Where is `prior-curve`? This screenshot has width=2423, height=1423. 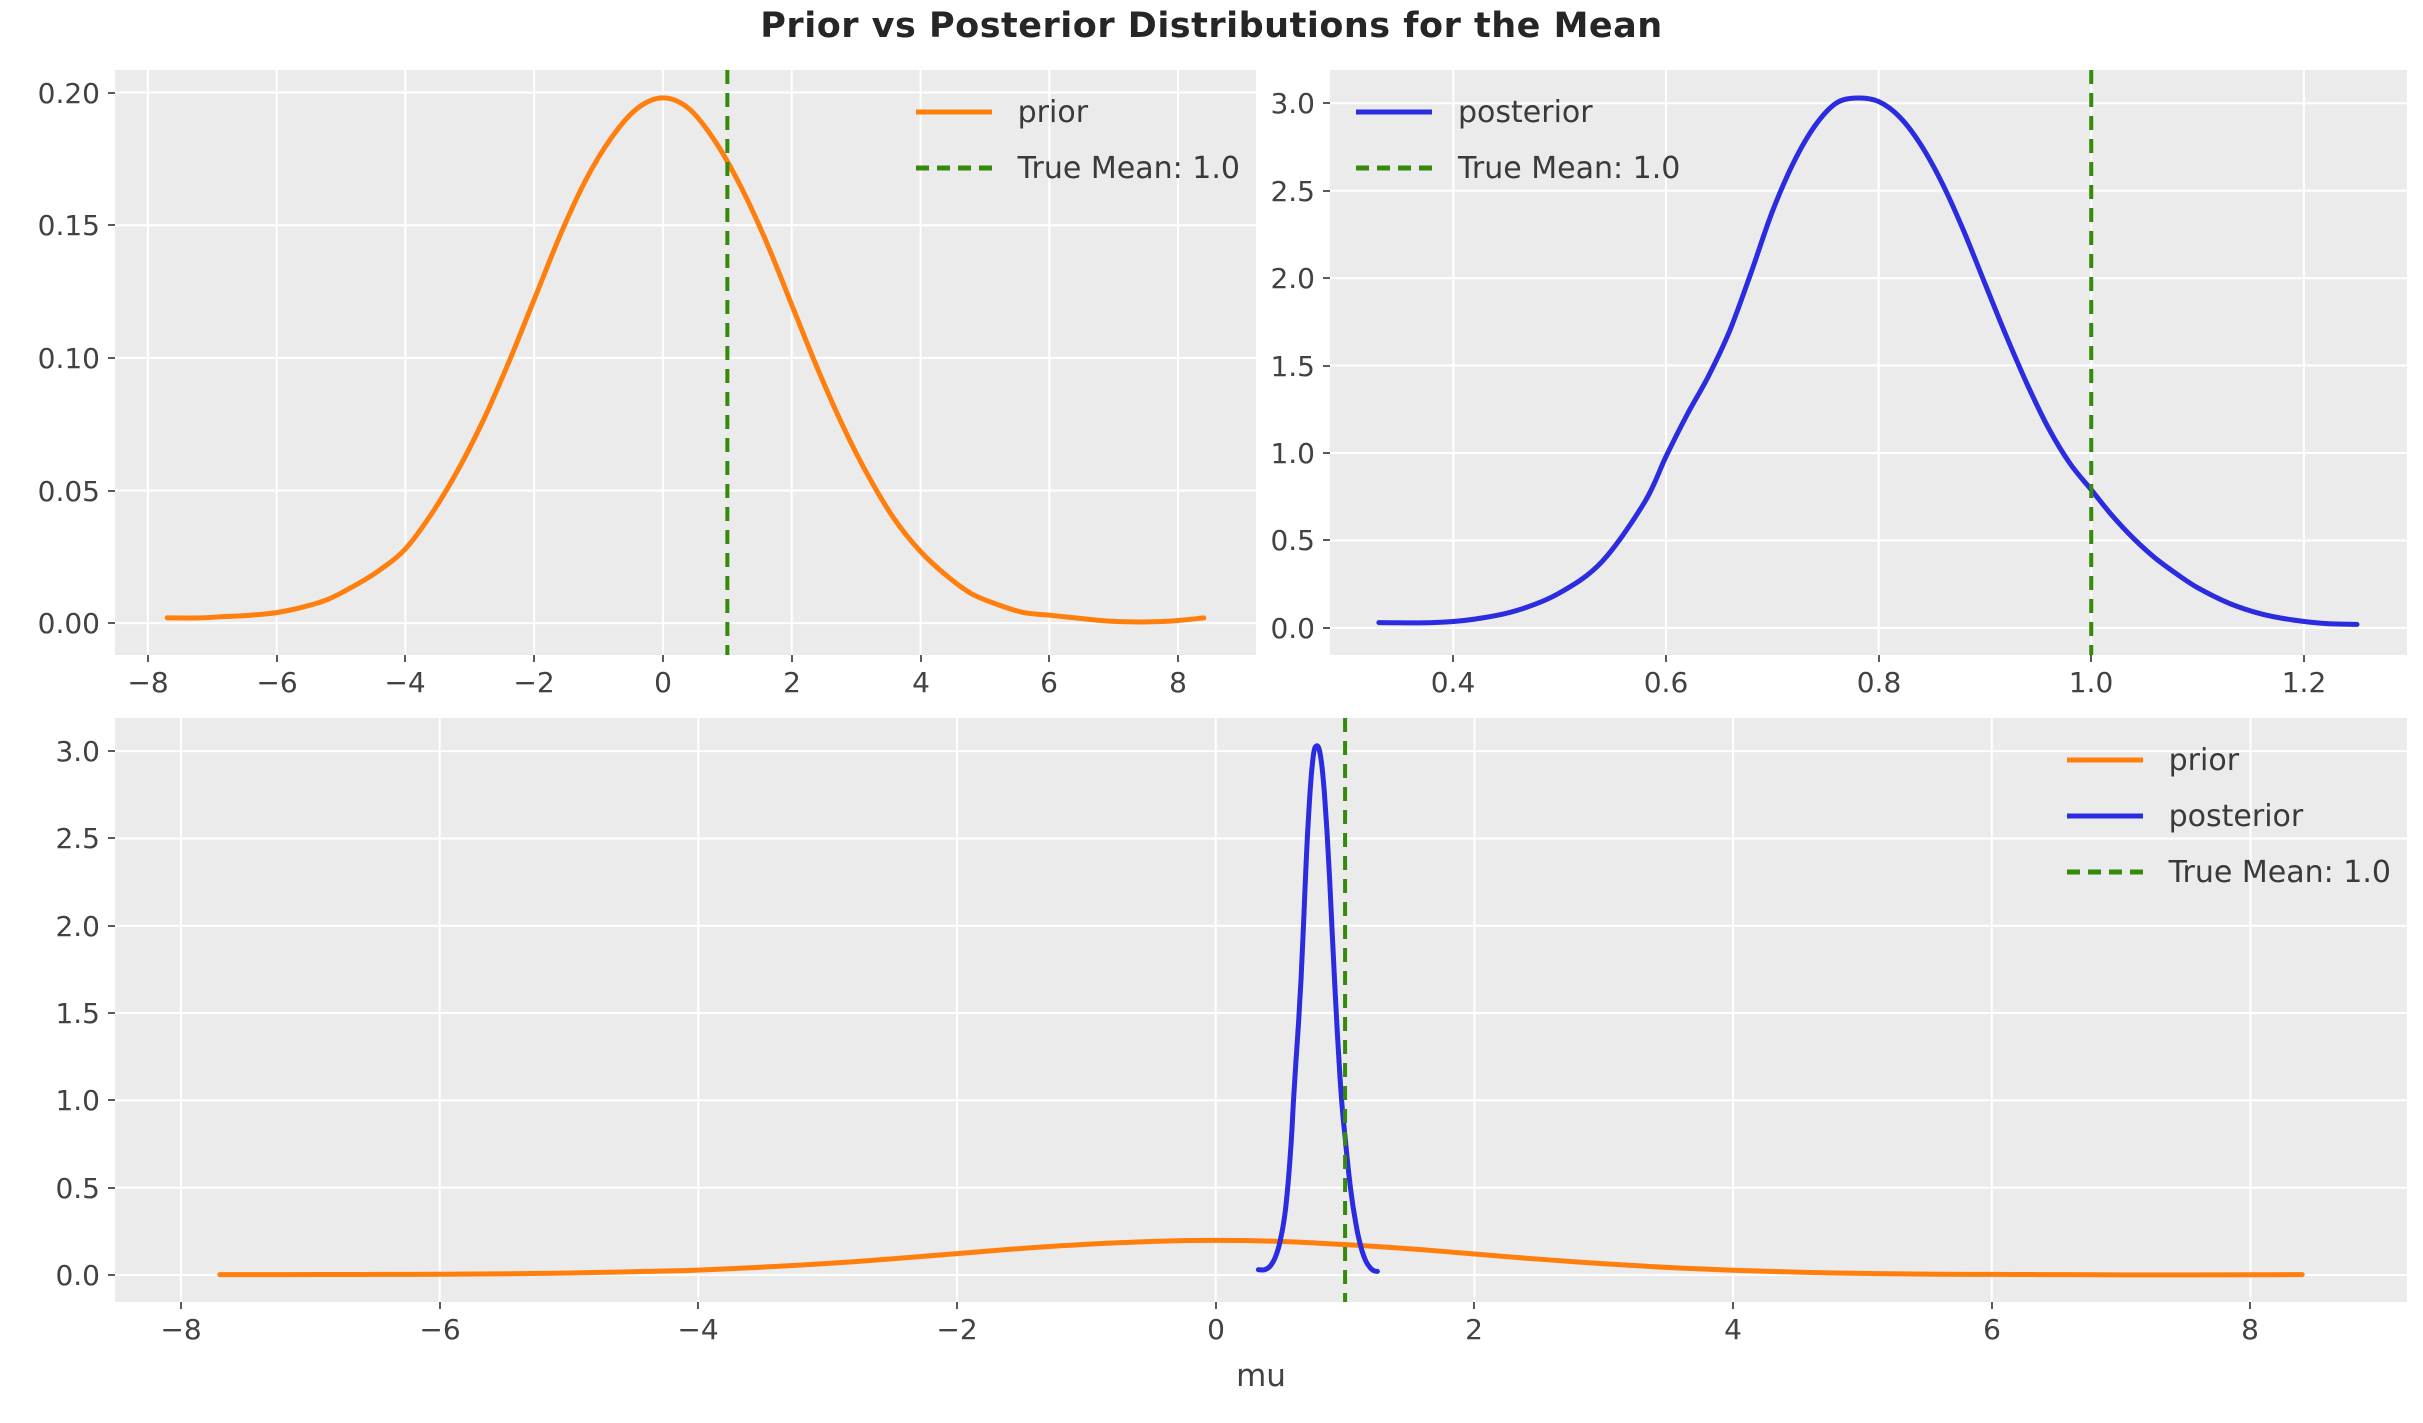 prior-curve is located at coordinates (1261, 1257).